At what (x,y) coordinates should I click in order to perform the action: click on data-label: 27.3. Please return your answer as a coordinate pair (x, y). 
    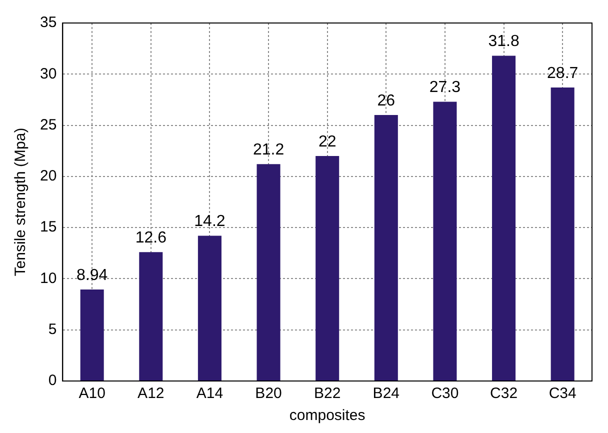
    Looking at the image, I should click on (445, 87).